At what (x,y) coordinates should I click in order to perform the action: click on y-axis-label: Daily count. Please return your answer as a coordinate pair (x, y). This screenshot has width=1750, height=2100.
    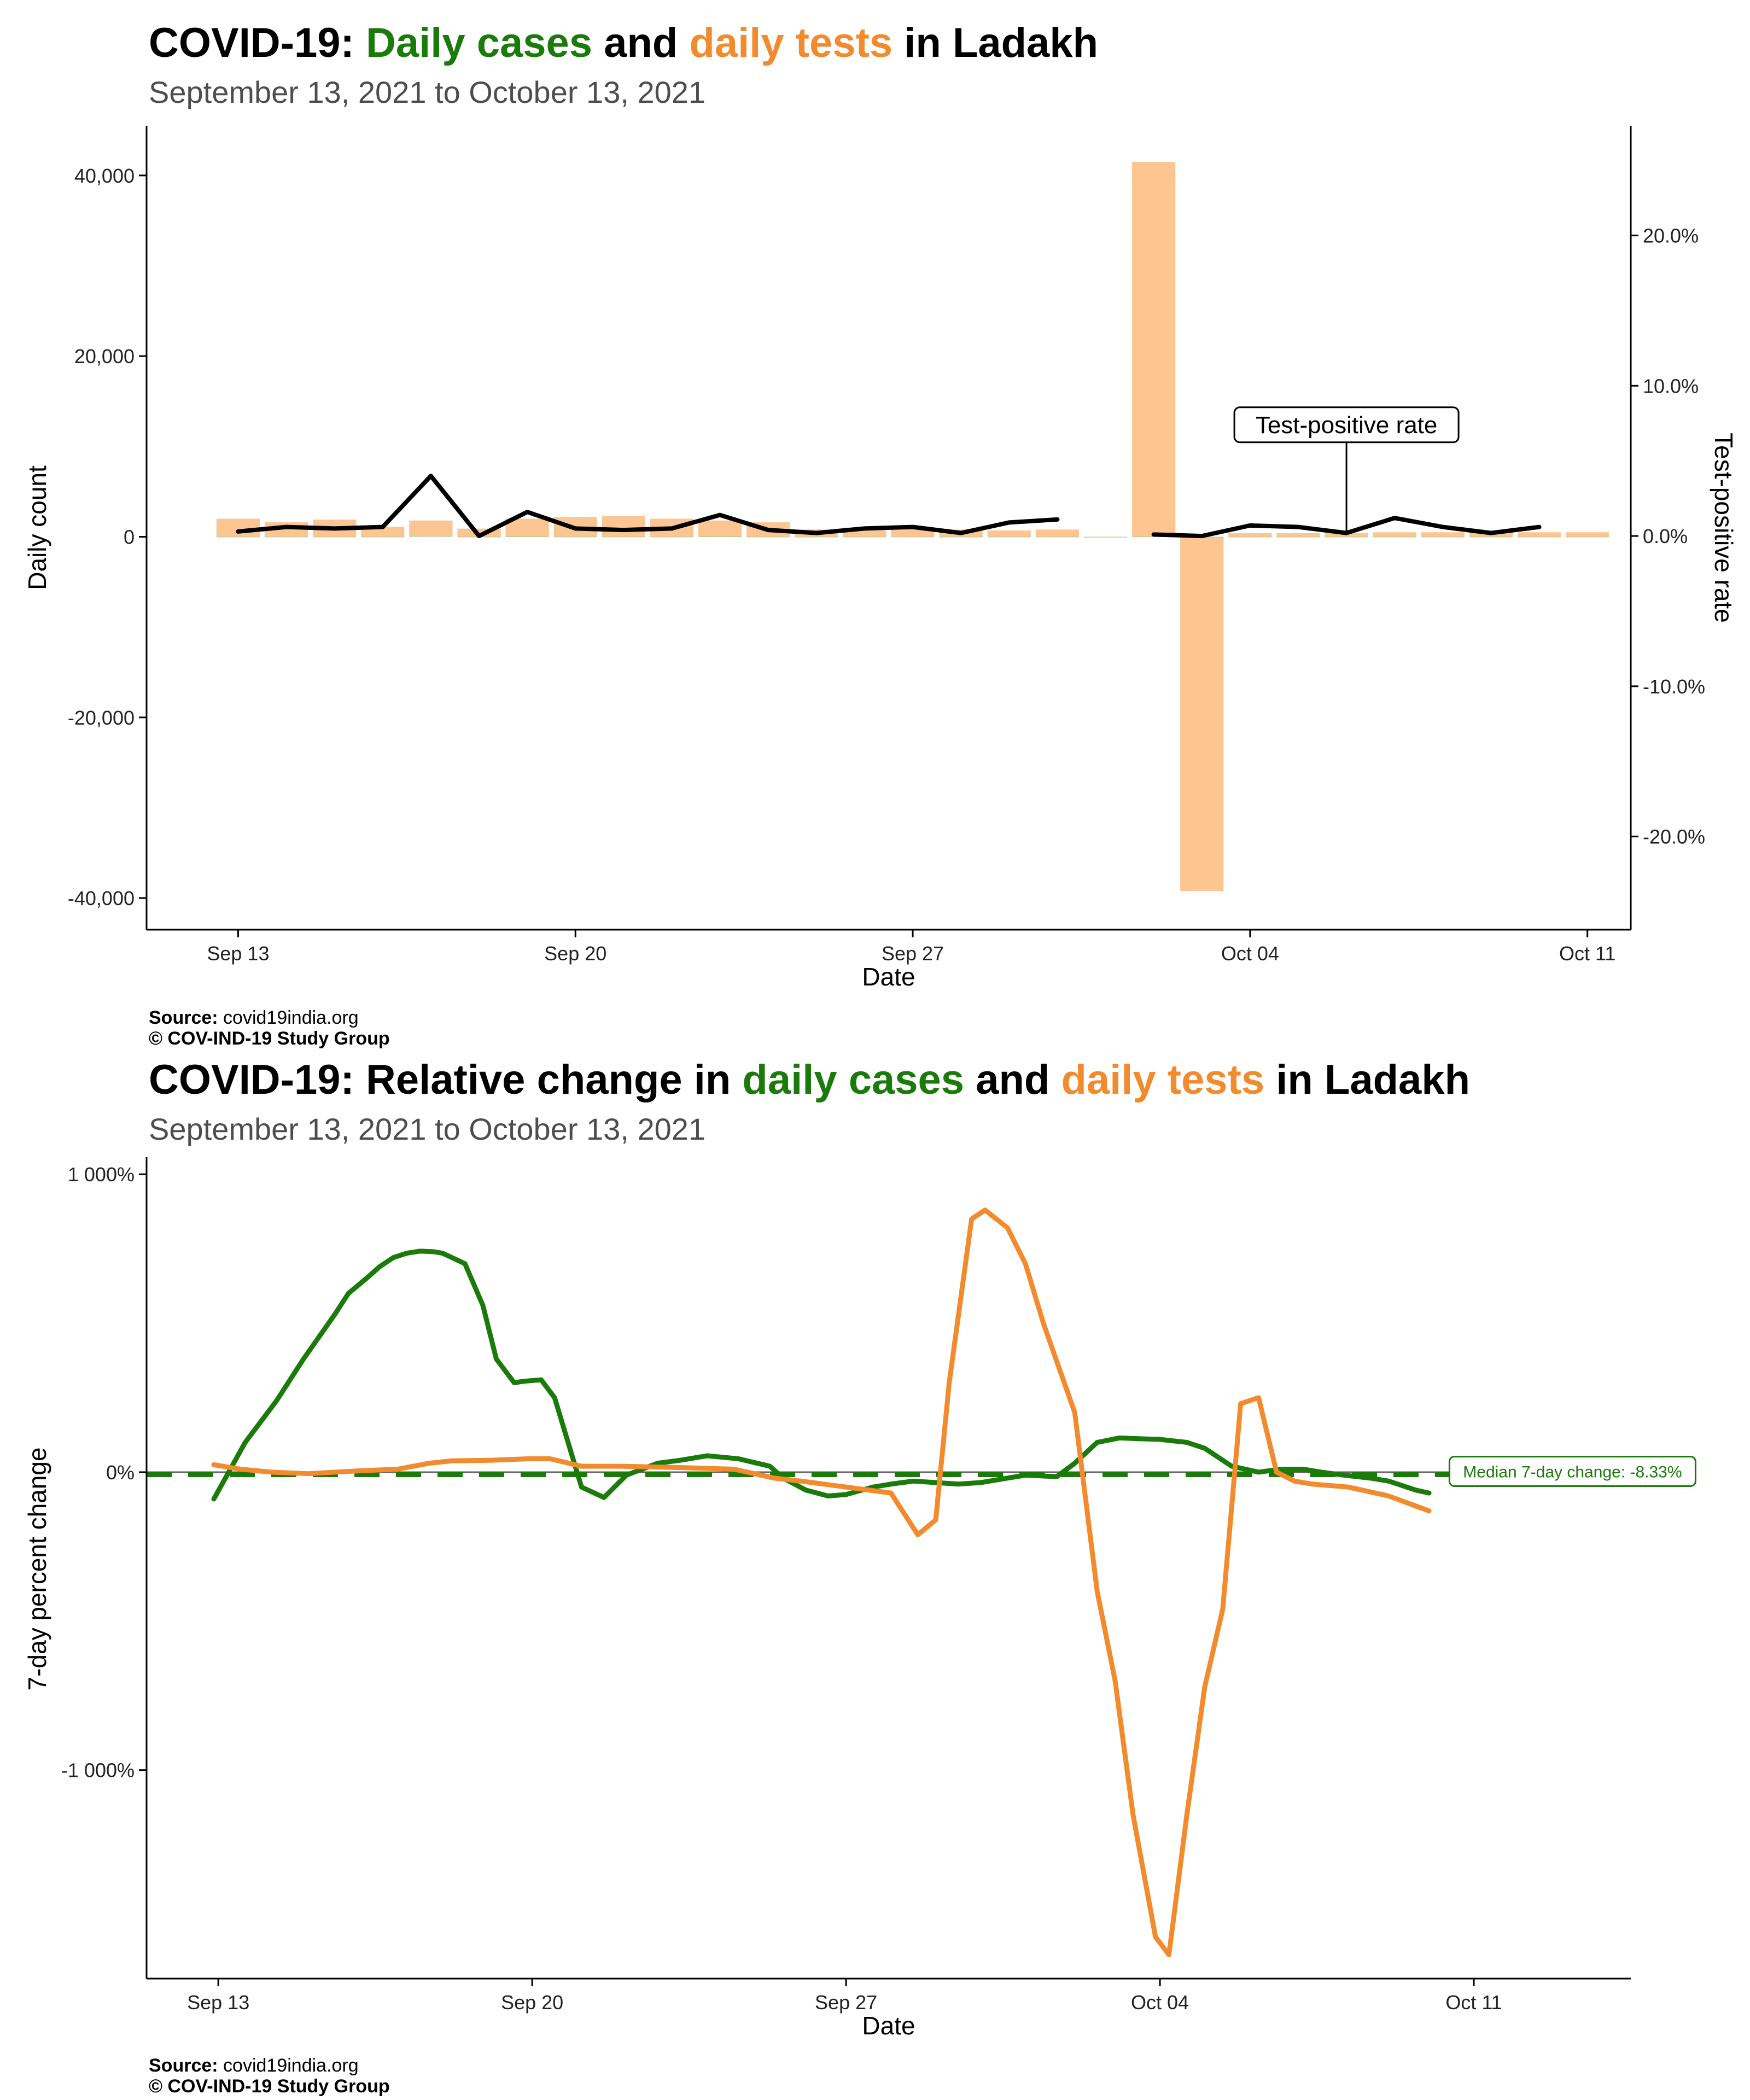
    Looking at the image, I should click on (37, 527).